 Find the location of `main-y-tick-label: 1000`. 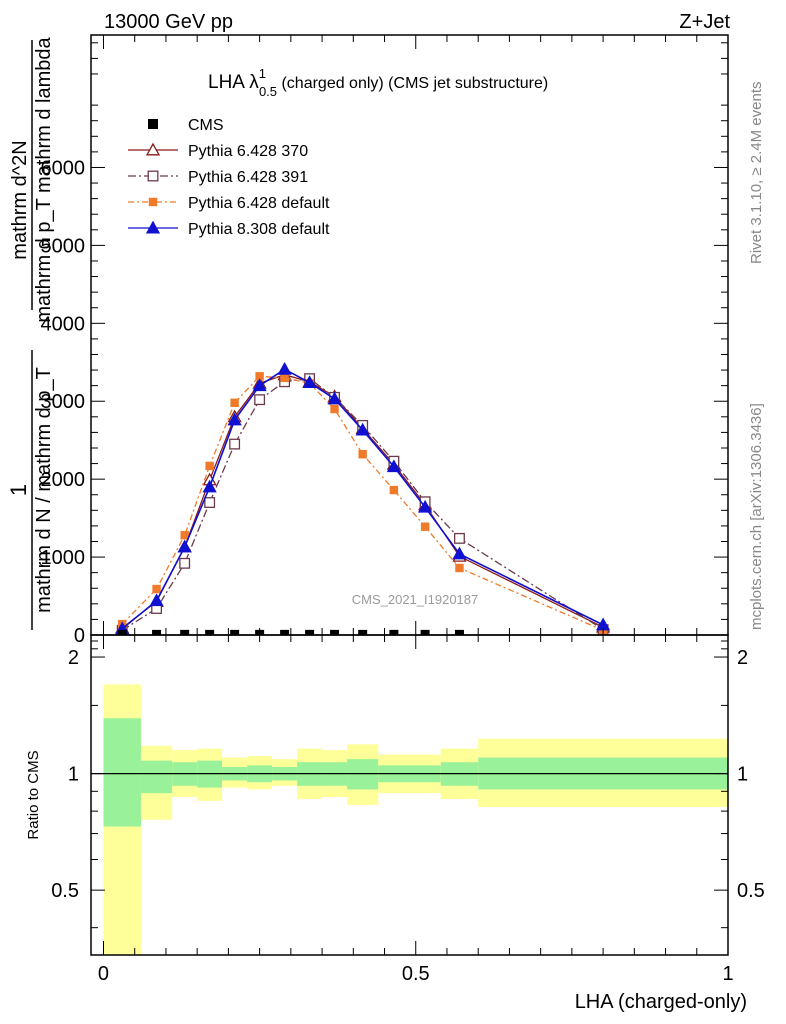

main-y-tick-label: 1000 is located at coordinates (63, 558).